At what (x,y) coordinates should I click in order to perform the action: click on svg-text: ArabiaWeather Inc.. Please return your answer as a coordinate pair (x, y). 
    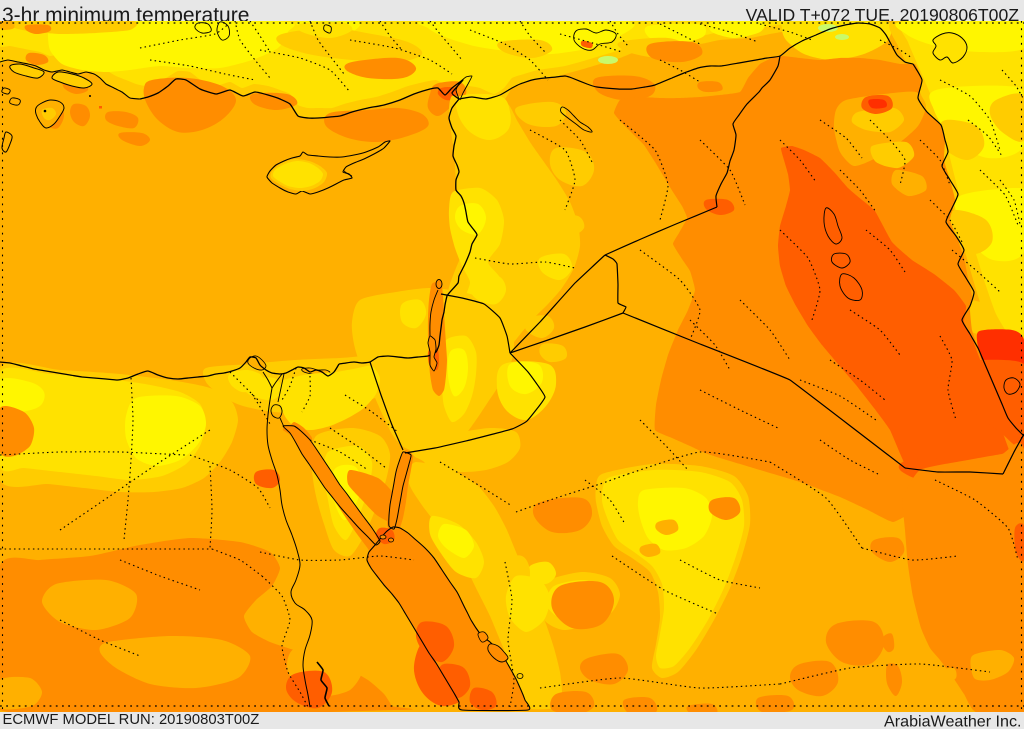
    Looking at the image, I should click on (952, 721).